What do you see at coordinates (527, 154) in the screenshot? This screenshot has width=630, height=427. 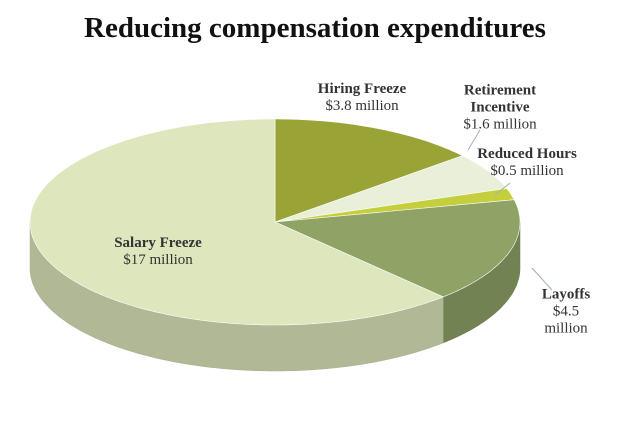 I see `category-label: Reduced Hours` at bounding box center [527, 154].